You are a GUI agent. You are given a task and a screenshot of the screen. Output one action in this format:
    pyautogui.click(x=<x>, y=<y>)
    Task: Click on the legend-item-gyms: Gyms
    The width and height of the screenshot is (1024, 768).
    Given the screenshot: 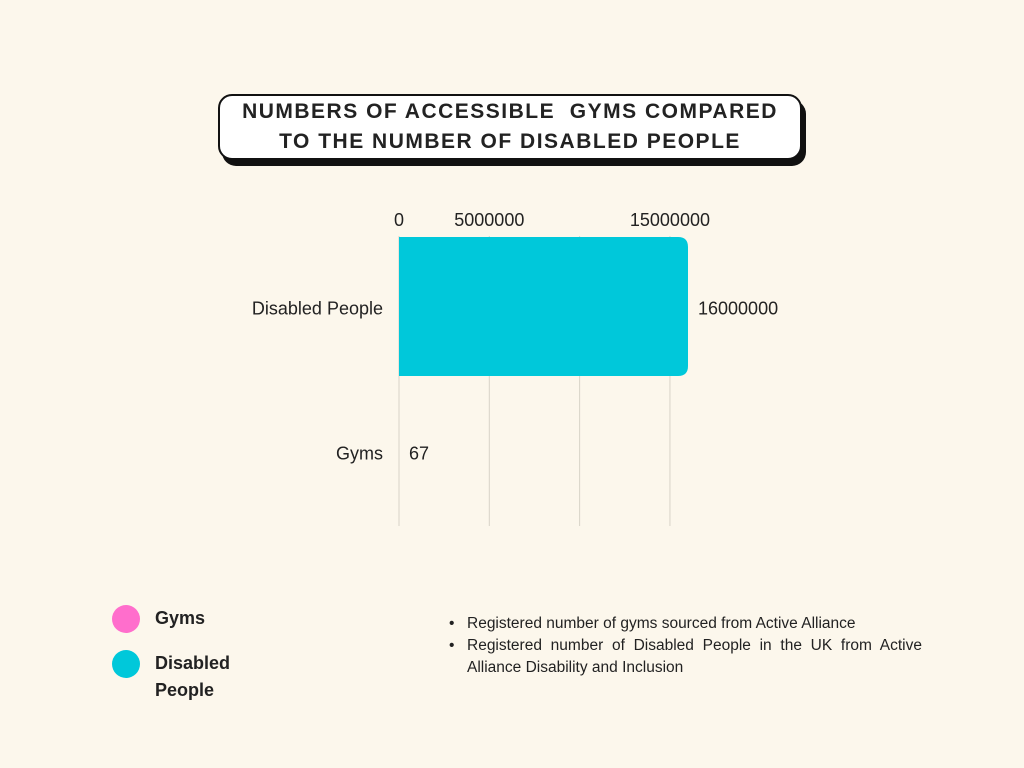 What is the action you would take?
    pyautogui.click(x=158, y=619)
    